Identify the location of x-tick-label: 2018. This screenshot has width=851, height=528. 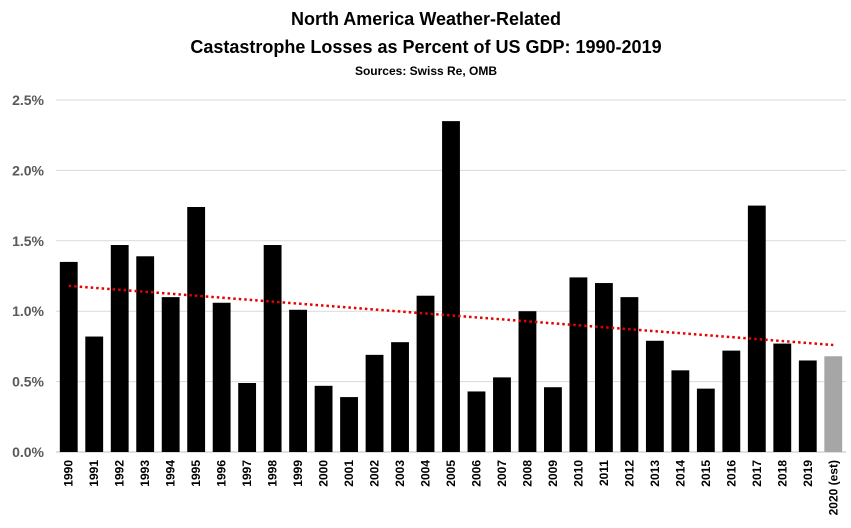
(782, 473).